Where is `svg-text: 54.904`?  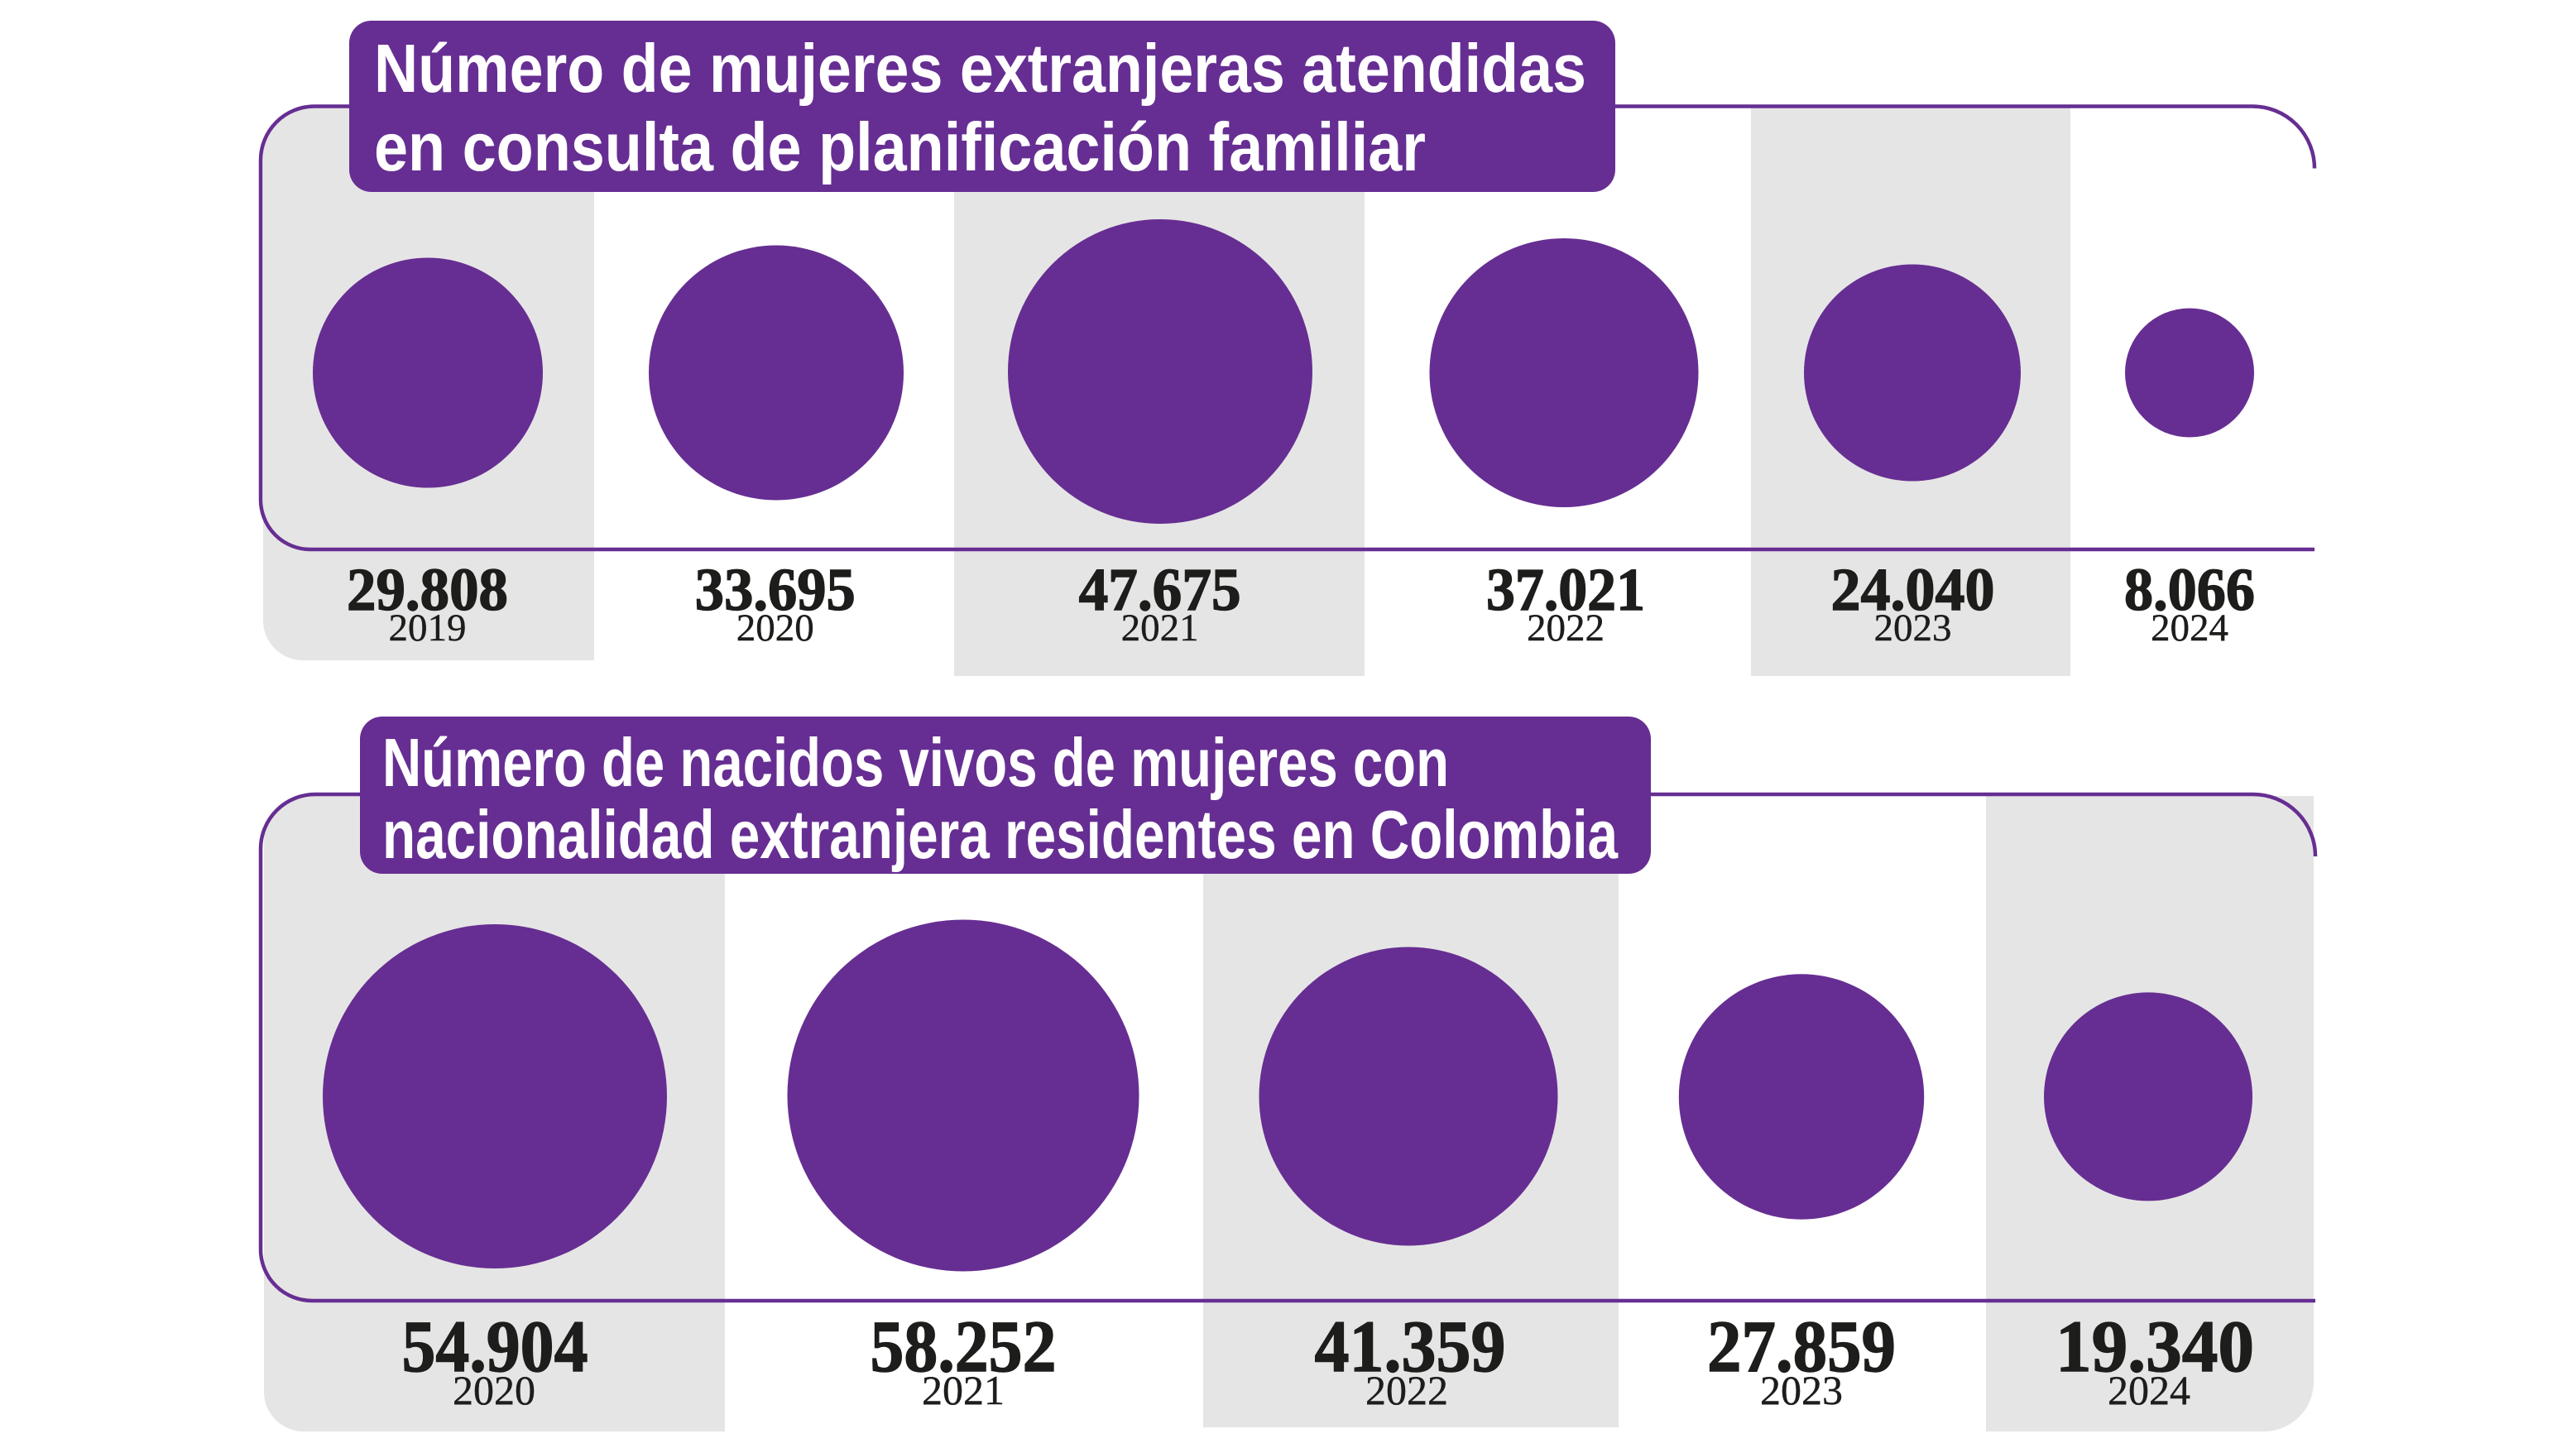 svg-text: 54.904 is located at coordinates (495, 1347).